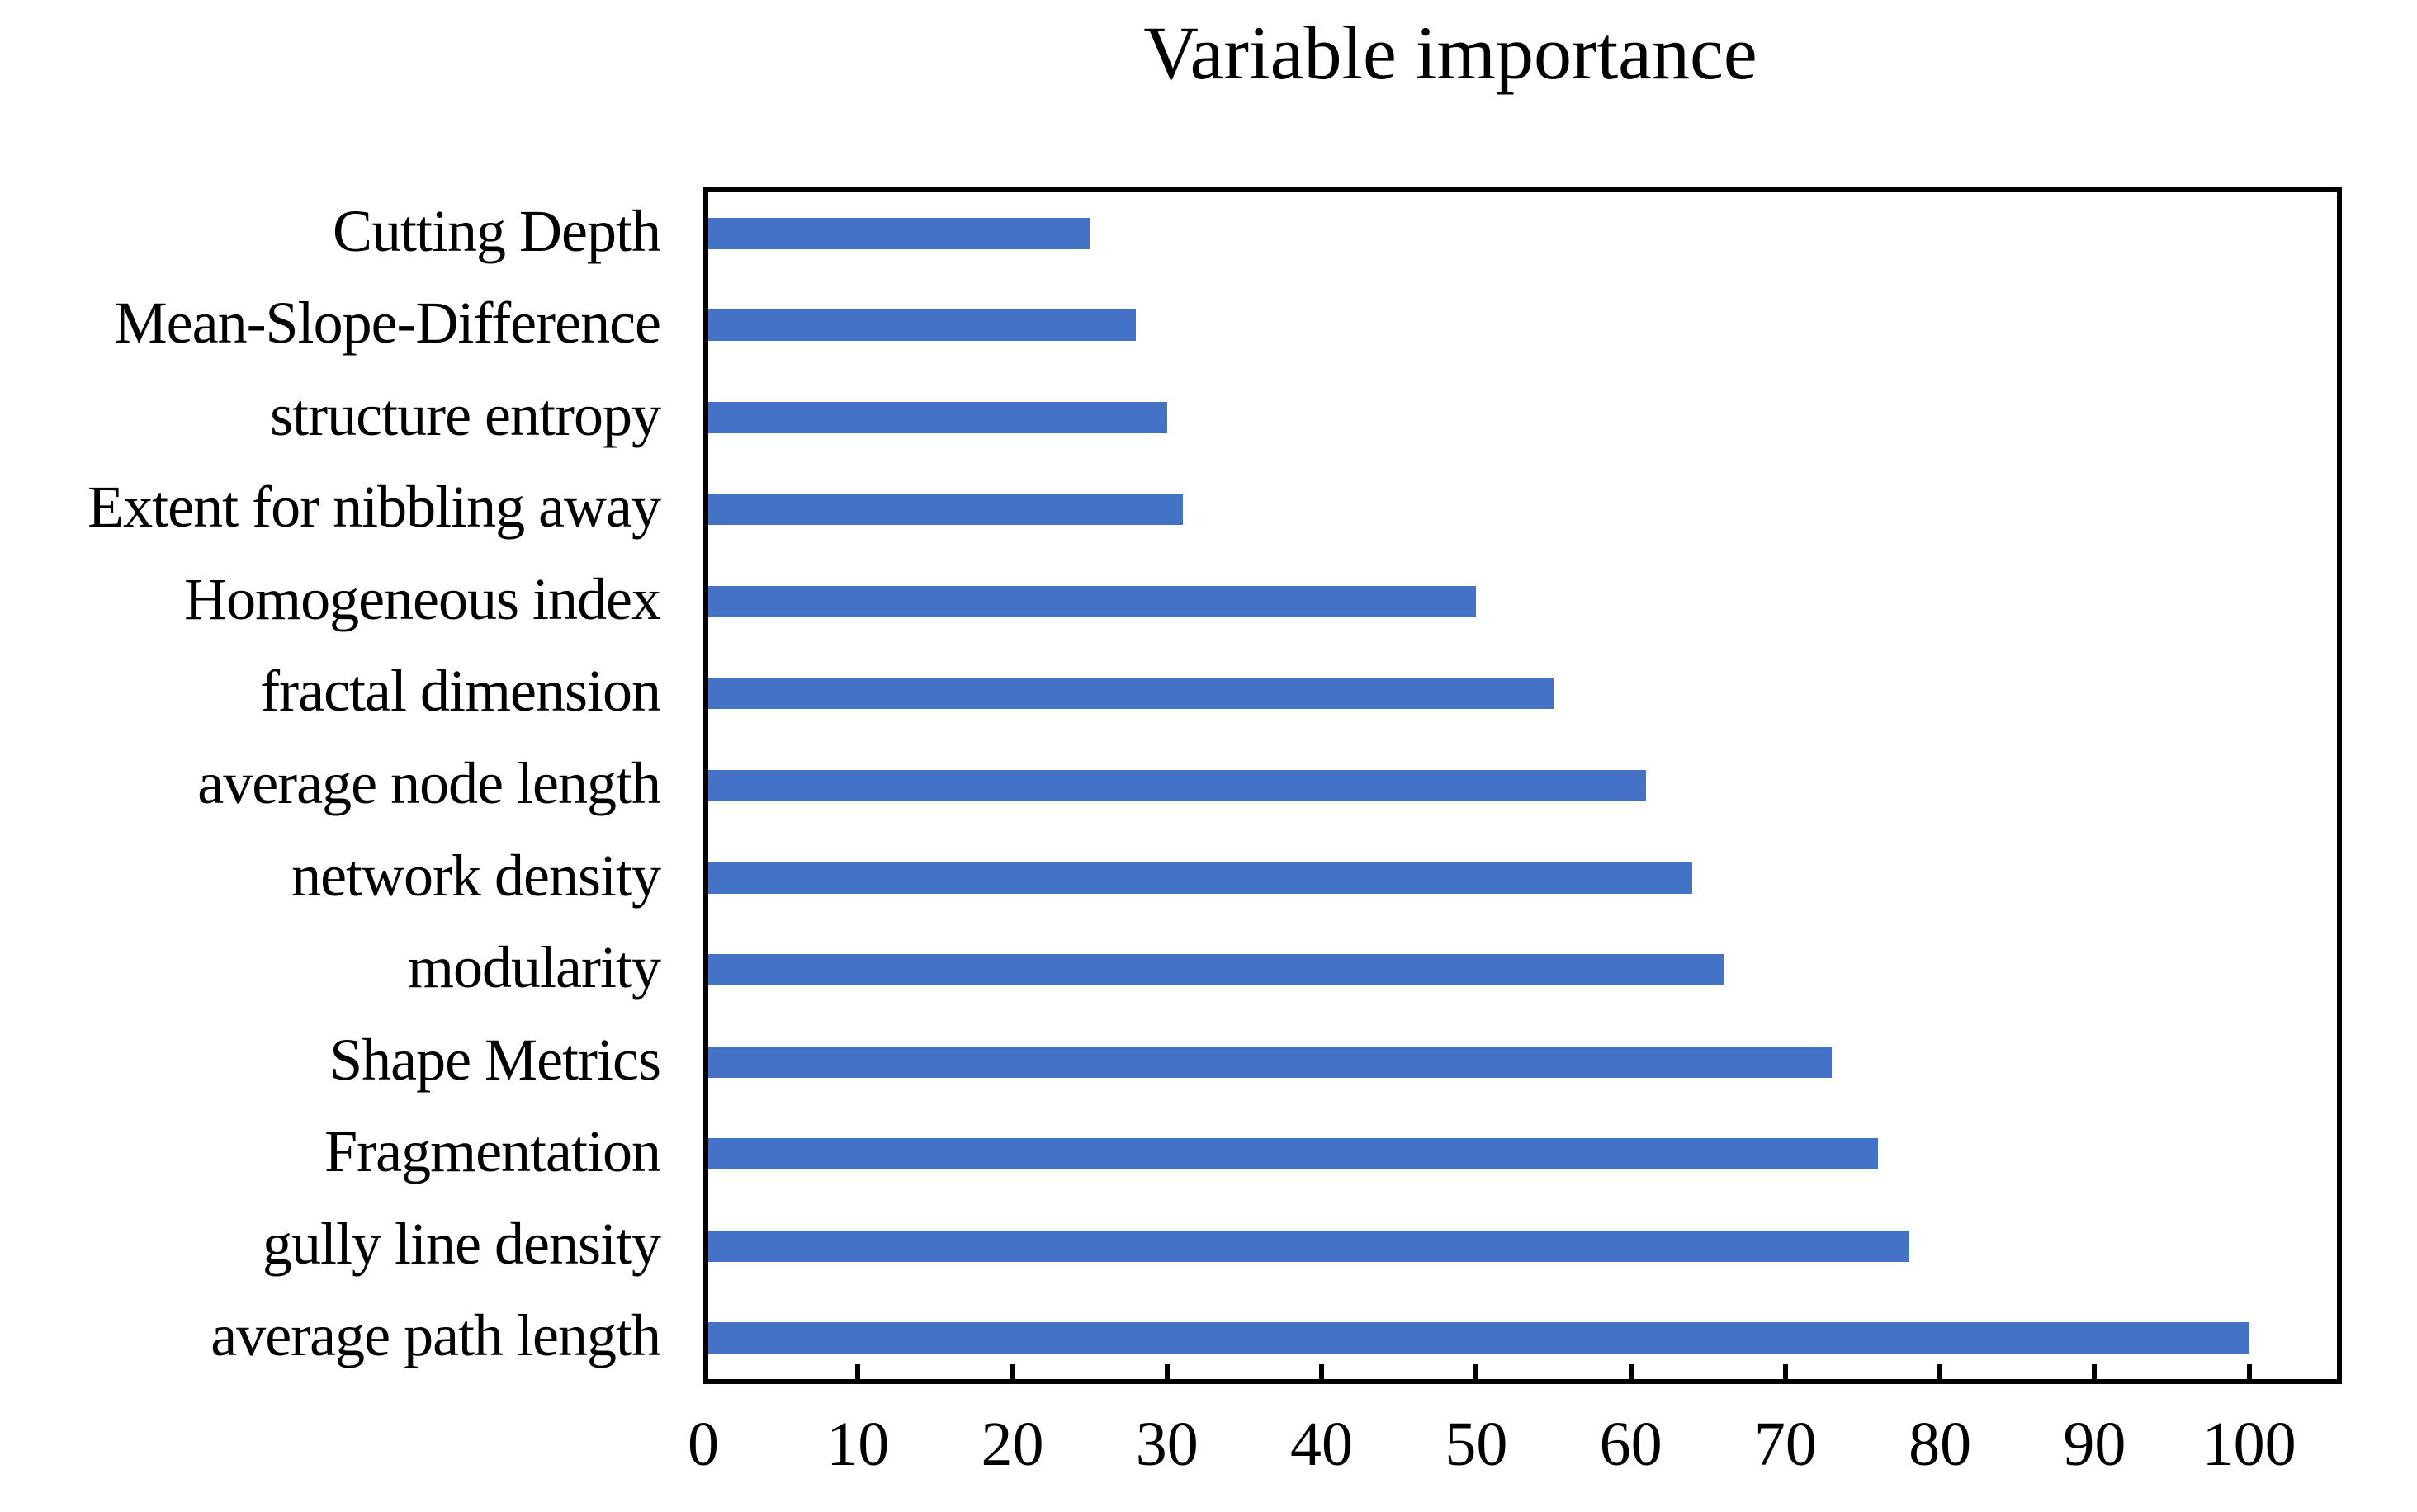 This screenshot has width=2417, height=1512. Describe the element at coordinates (2249, 1445) in the screenshot. I see `x-tick-label: 100` at that location.